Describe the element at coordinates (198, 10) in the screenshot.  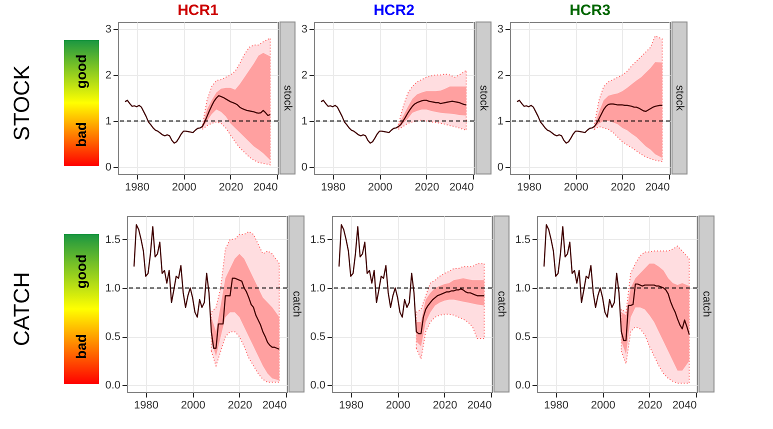
I see `chart-title: HCR1` at that location.